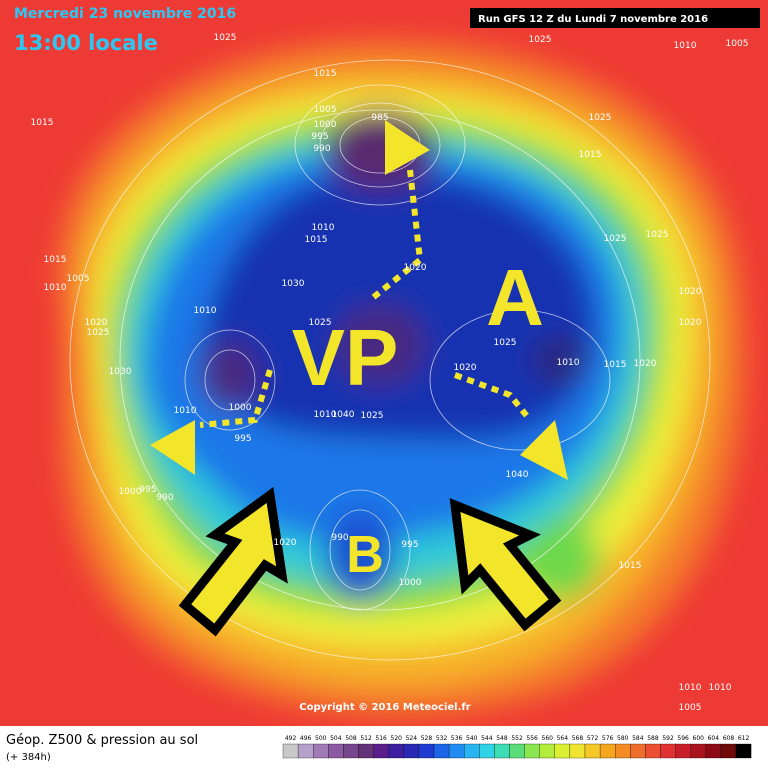  I want to click on scale-label: 568, so click(578, 738).